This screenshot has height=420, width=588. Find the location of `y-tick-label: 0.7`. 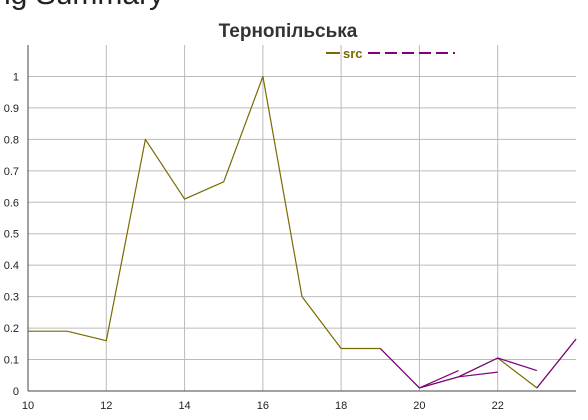

y-tick-label: 0.7 is located at coordinates (11, 172).